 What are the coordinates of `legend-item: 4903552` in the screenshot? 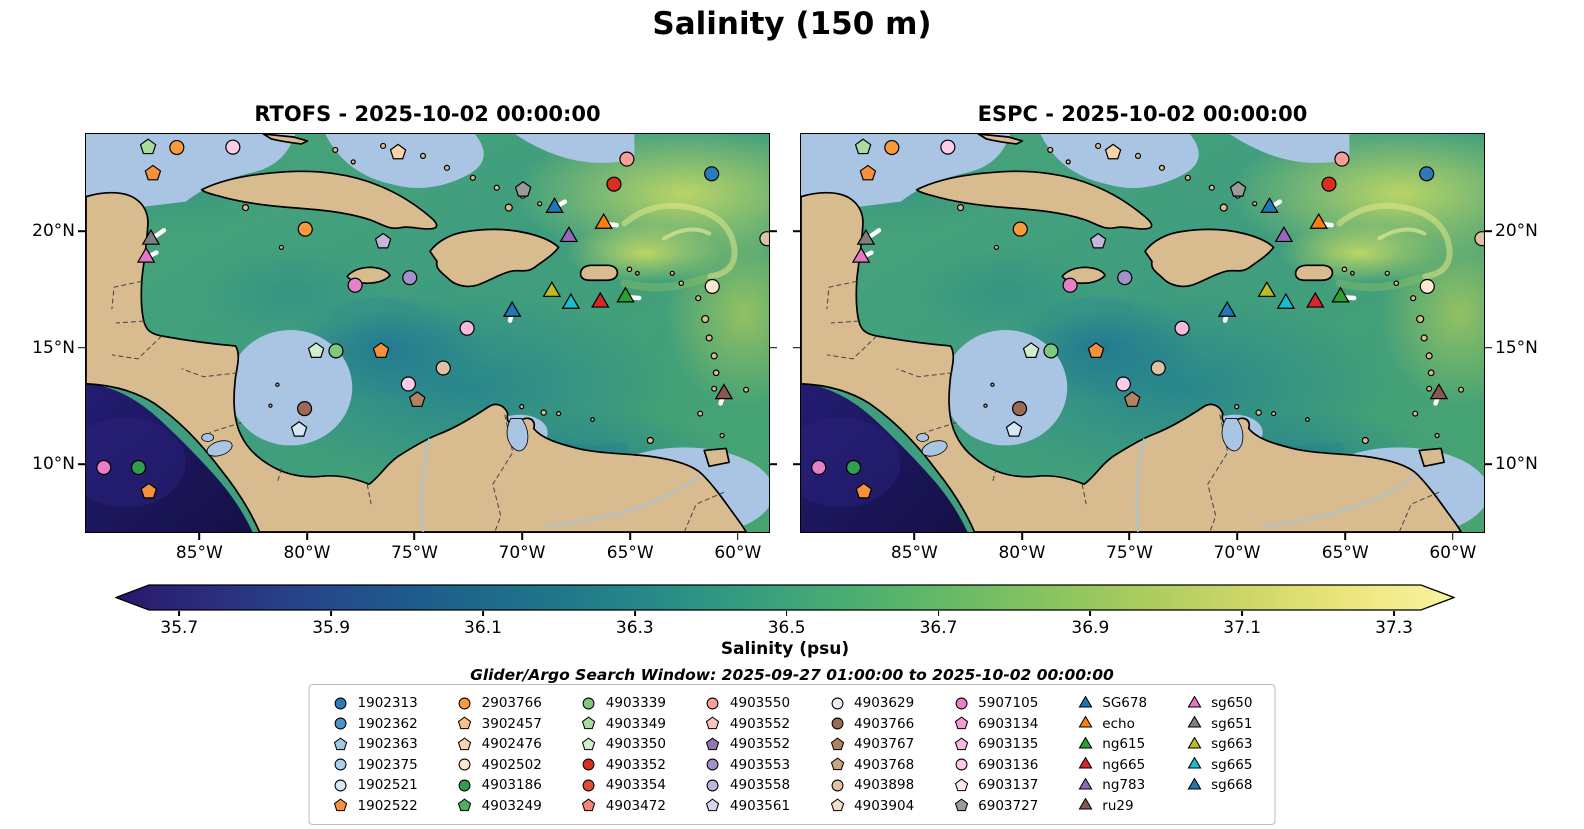 It's located at (747, 744).